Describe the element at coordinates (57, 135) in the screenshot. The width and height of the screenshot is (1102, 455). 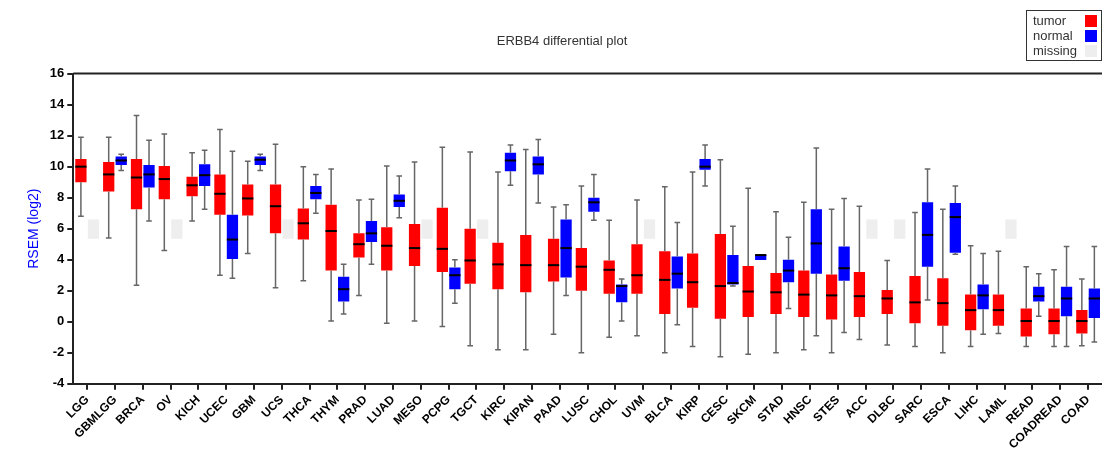
I see `y-tick-label: 12` at that location.